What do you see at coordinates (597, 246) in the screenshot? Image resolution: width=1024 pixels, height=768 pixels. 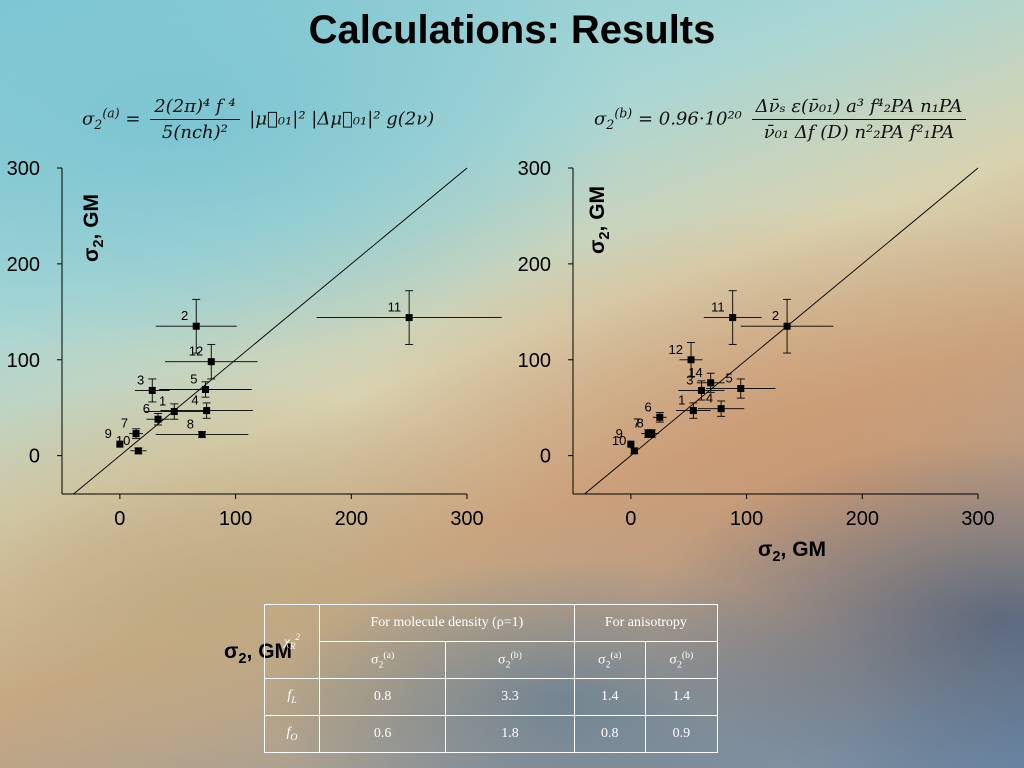 I see `right-y-axis-title-sigma: σ` at bounding box center [597, 246].